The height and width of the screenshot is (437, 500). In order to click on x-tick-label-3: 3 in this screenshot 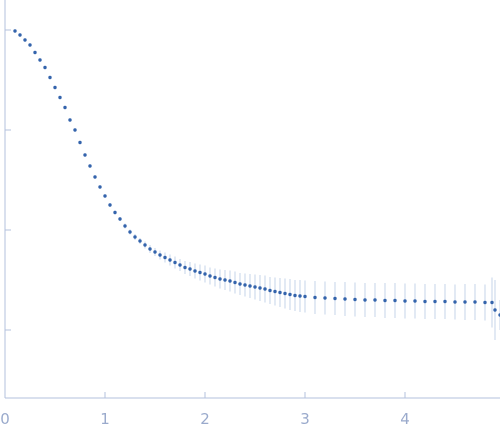, I will do `click(305, 419)`.